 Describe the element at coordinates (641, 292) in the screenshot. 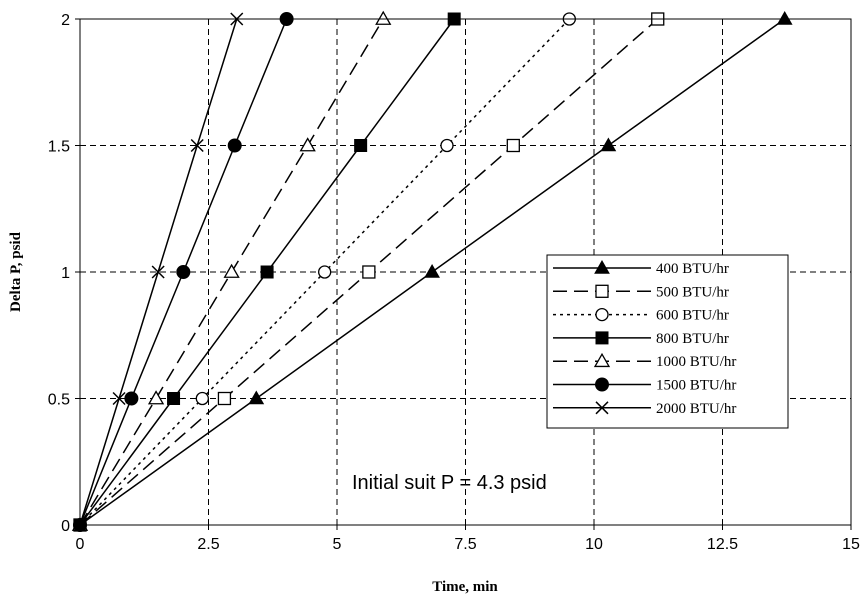

I see `legend-entry: 500 BTU/hr` at that location.